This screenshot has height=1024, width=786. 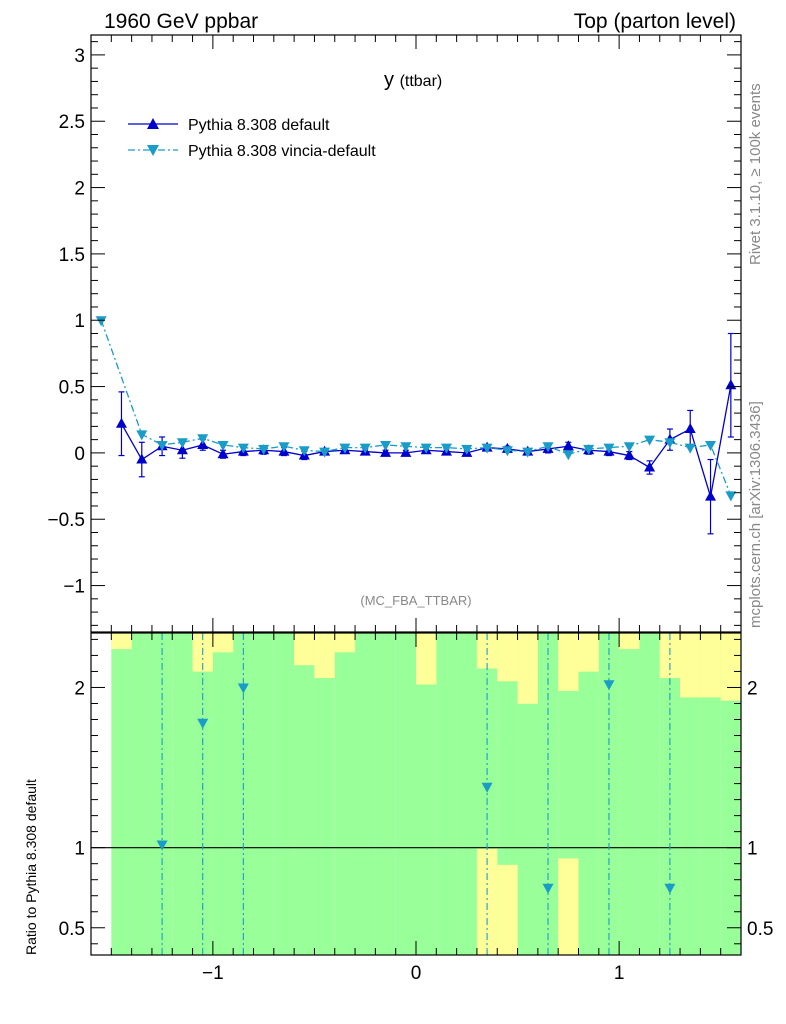 What do you see at coordinates (79, 189) in the screenshot?
I see `y-tick-label: 2` at bounding box center [79, 189].